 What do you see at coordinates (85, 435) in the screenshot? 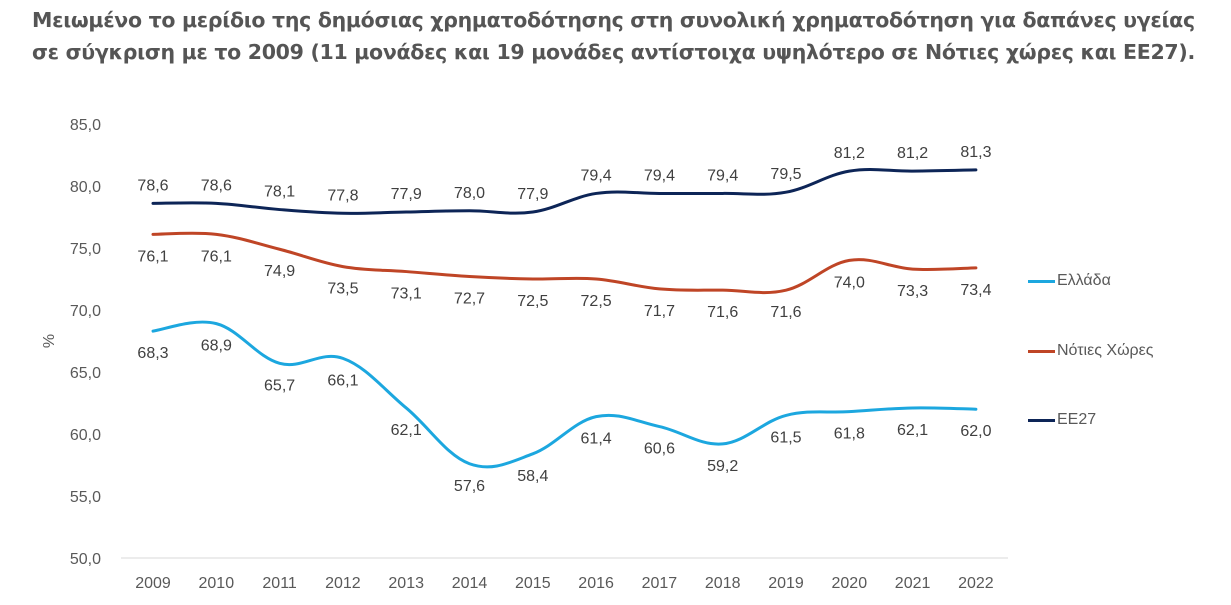
I see `y-tick-label: 60,0` at bounding box center [85, 435].